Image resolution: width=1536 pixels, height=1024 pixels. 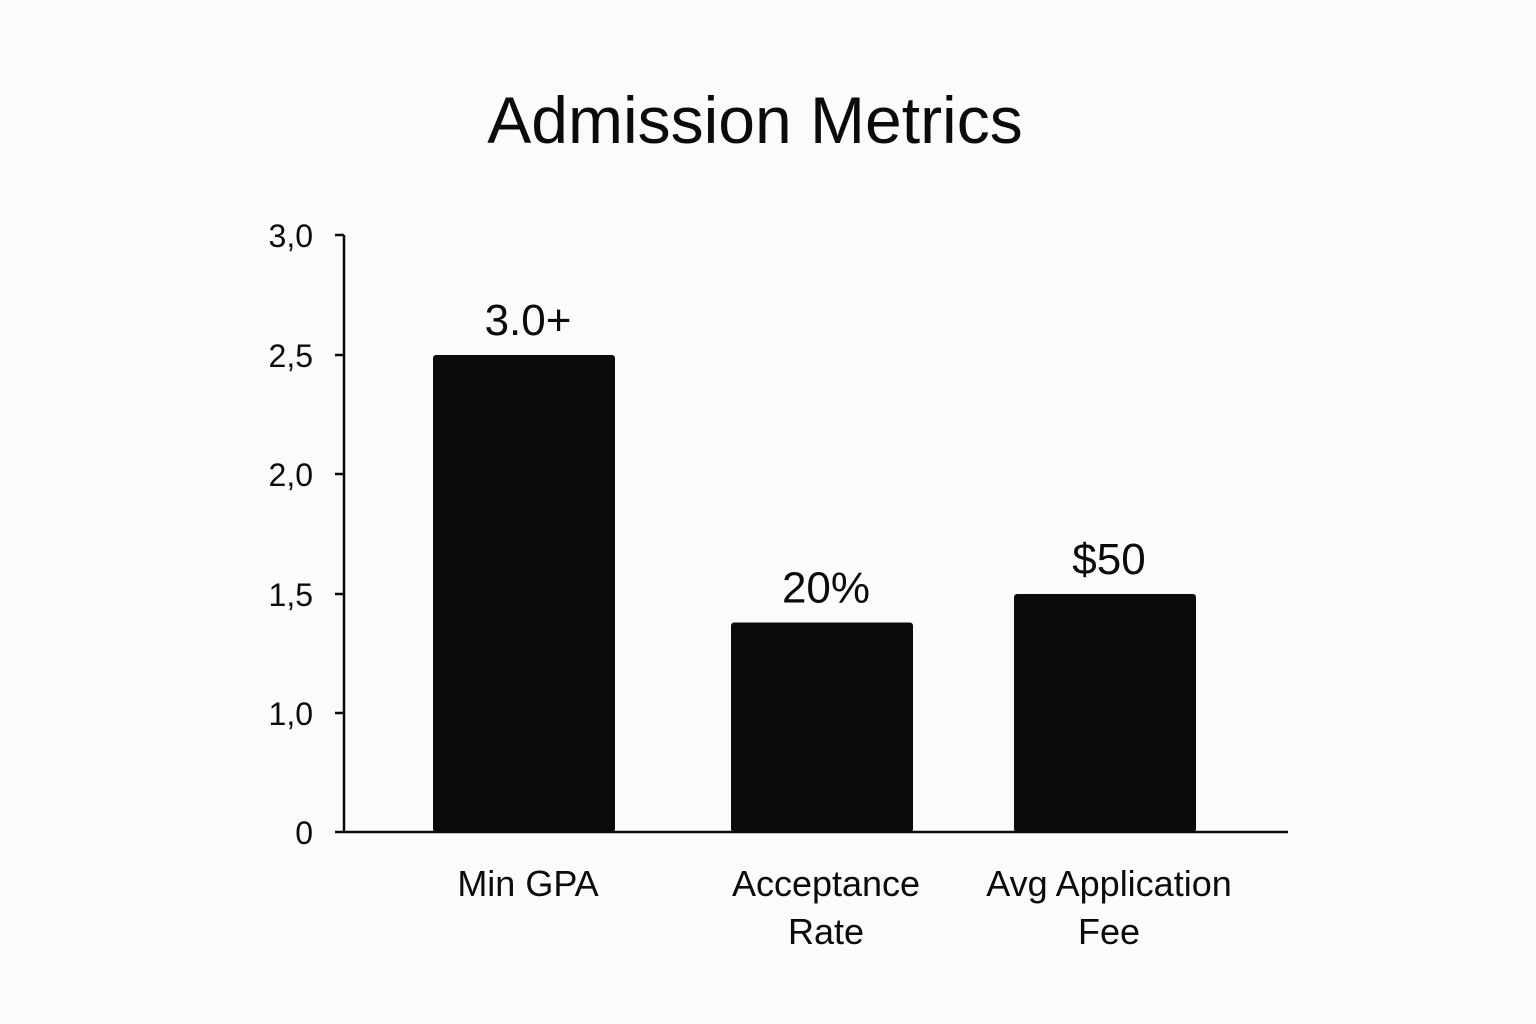 What do you see at coordinates (527, 883) in the screenshot?
I see `category-label: Min GPA` at bounding box center [527, 883].